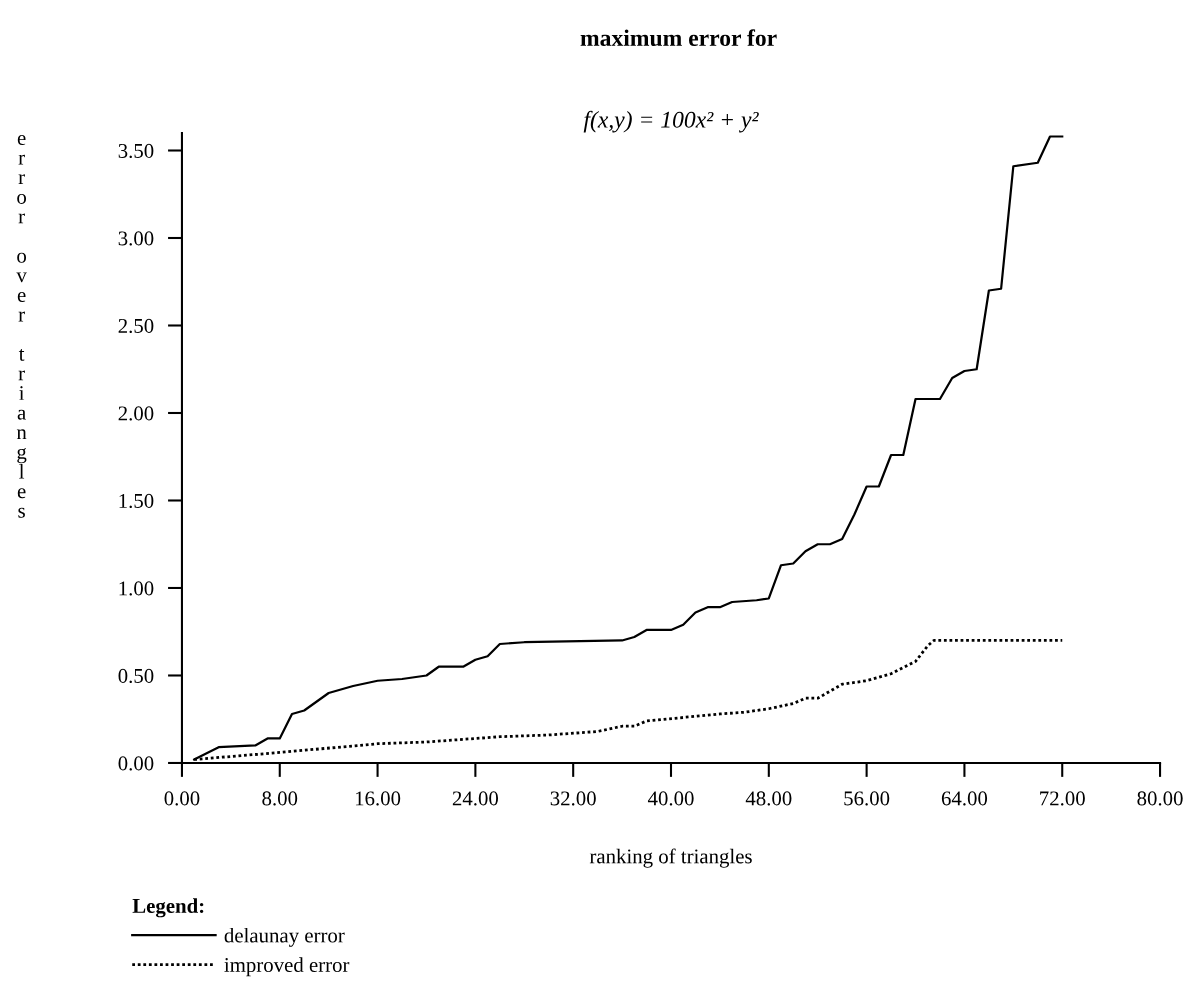 Image resolution: width=1201 pixels, height=1003 pixels. Describe the element at coordinates (678, 38) in the screenshot. I see `chart-title: maximum error for` at that location.